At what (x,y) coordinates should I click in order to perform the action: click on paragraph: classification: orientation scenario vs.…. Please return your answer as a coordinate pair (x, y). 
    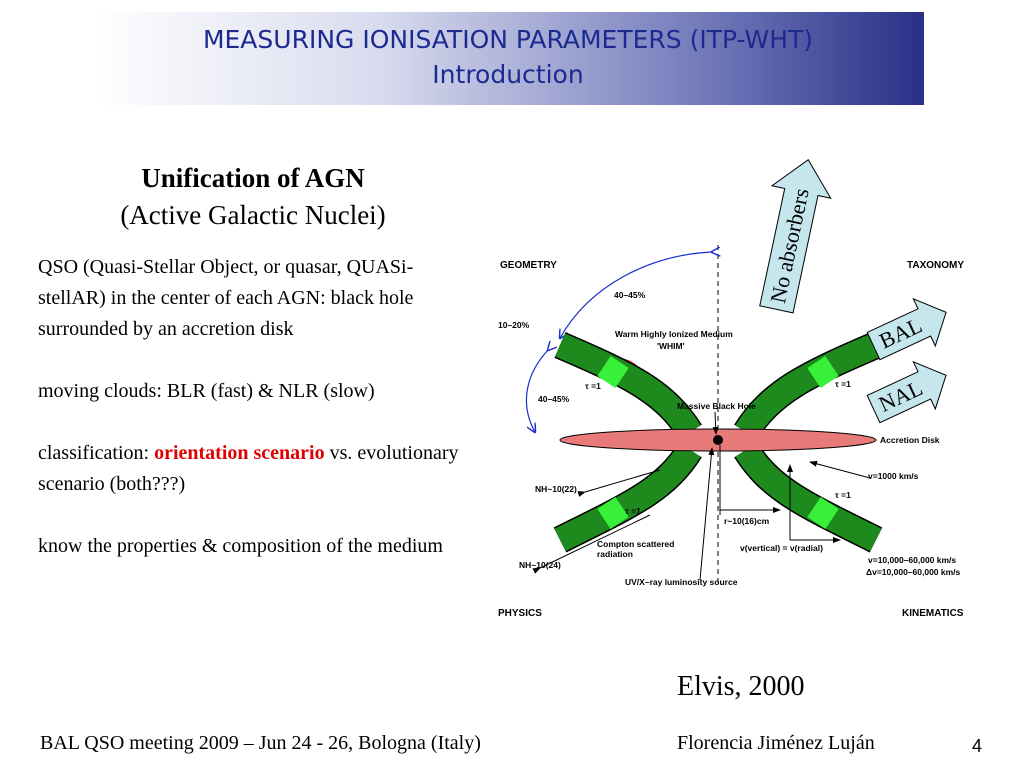
    Looking at the image, I should click on (254, 469).